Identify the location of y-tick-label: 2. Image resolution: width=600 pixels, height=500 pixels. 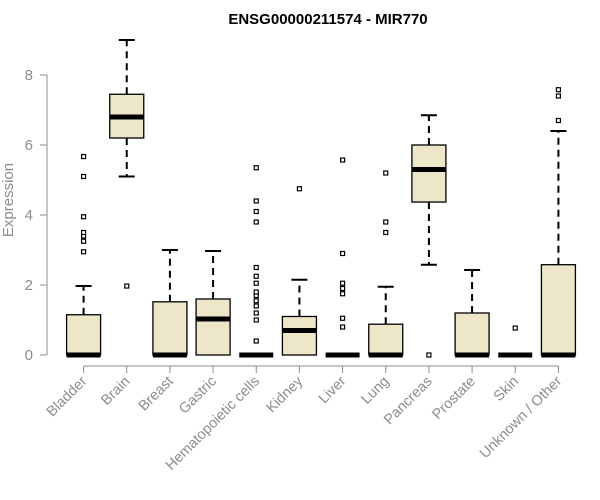
(29, 285).